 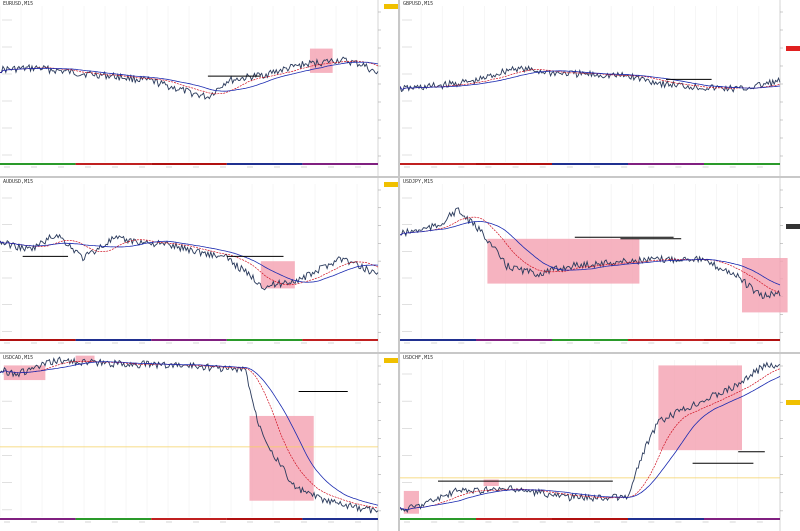 What do you see at coordinates (18, 358) in the screenshot?
I see `symbol-label: USDCAD,M15` at bounding box center [18, 358].